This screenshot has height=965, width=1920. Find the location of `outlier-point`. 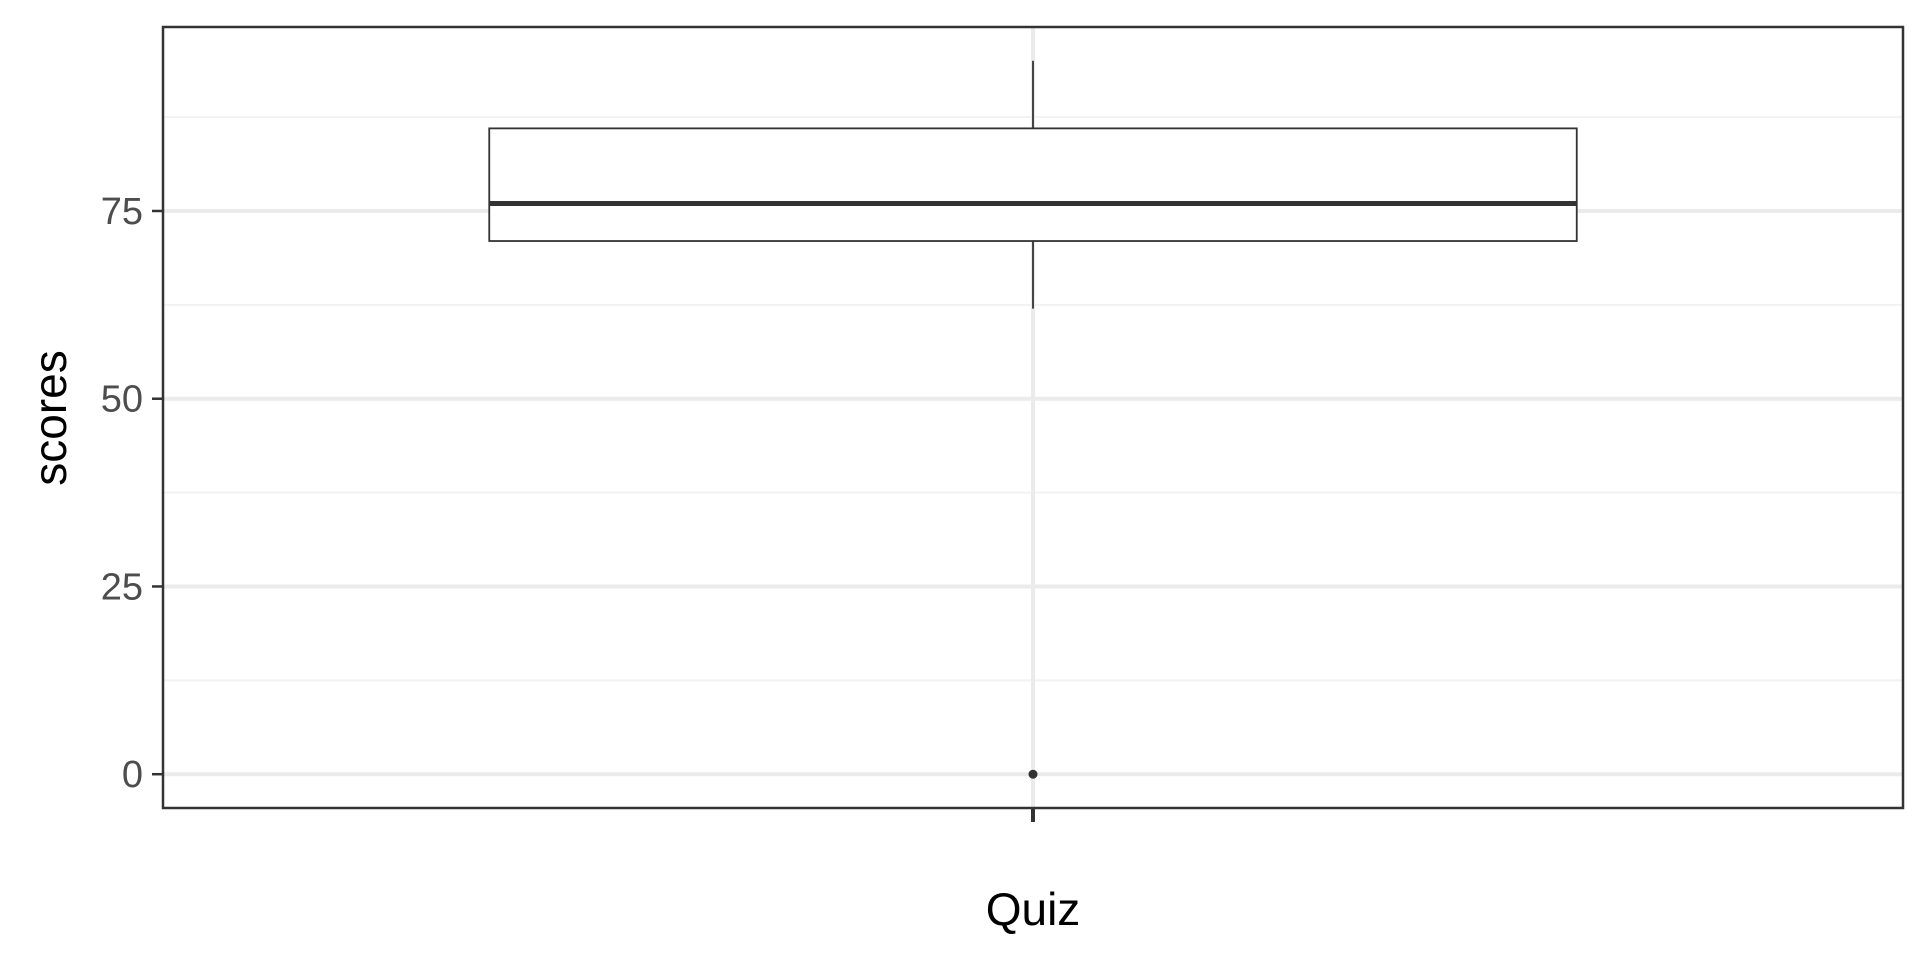

outlier-point is located at coordinates (1033, 774).